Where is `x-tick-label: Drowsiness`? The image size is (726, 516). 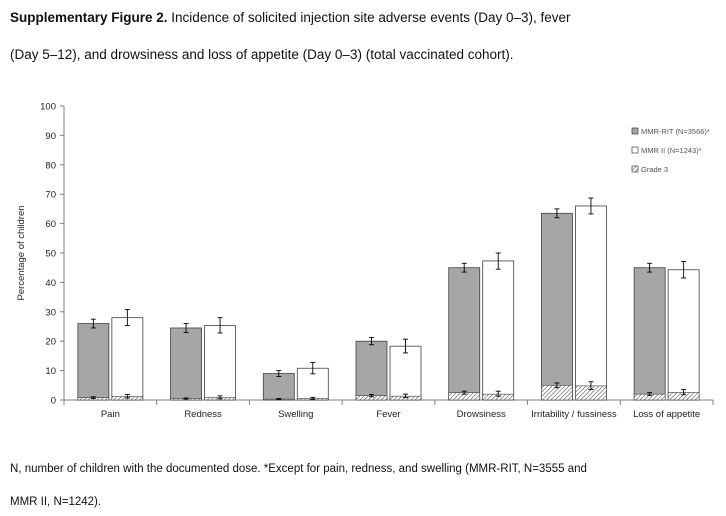
x-tick-label: Drowsiness is located at coordinates (481, 414).